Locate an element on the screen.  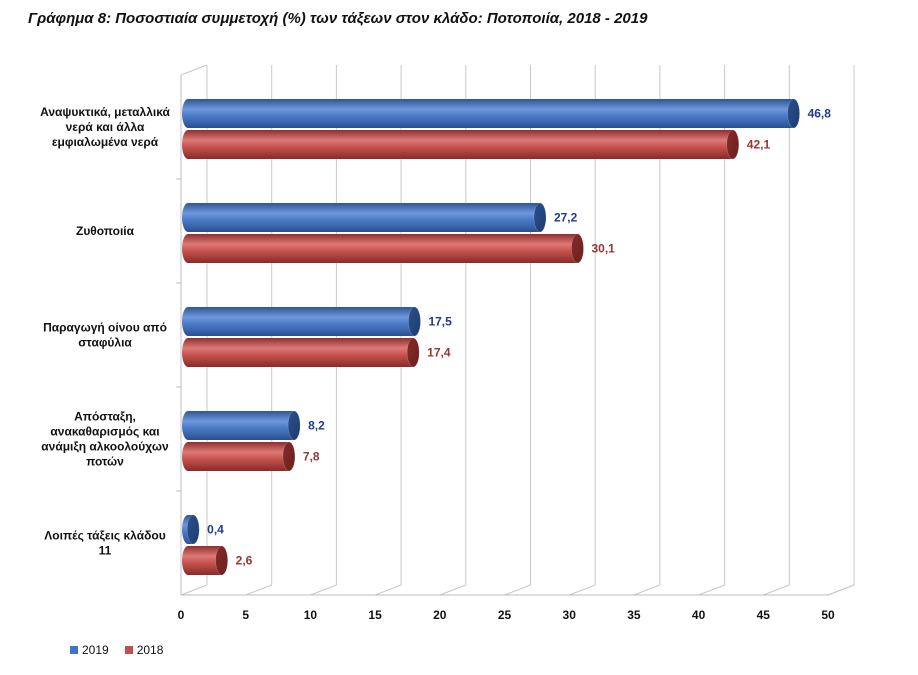
data-label: 8,2 is located at coordinates (316, 426).